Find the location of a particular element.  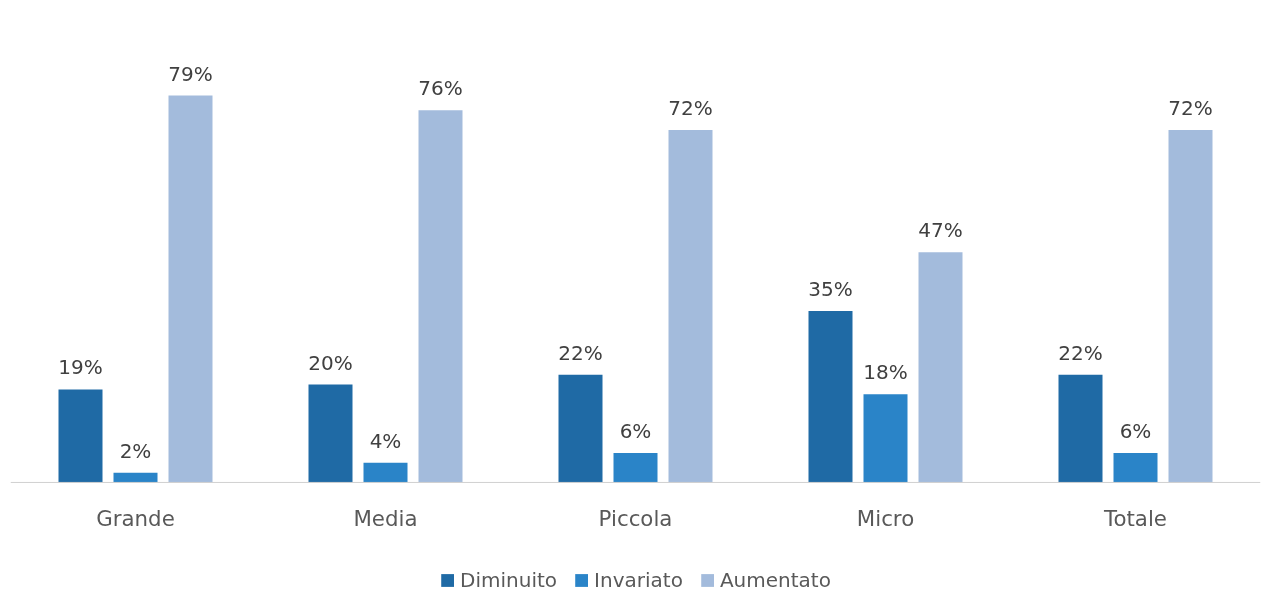

legend-label: Invariato is located at coordinates (638, 580).